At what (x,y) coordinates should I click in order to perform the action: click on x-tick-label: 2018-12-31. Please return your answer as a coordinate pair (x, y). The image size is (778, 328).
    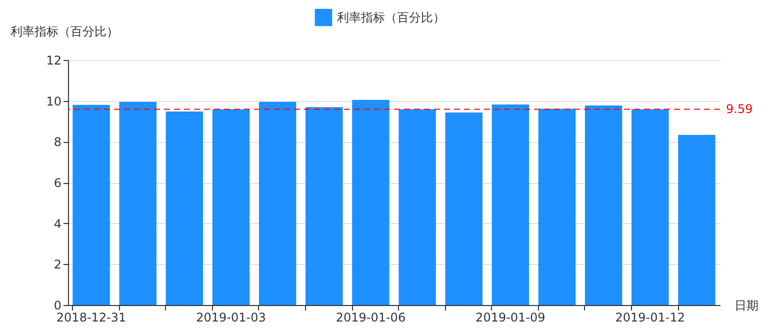
    Looking at the image, I should click on (91, 317).